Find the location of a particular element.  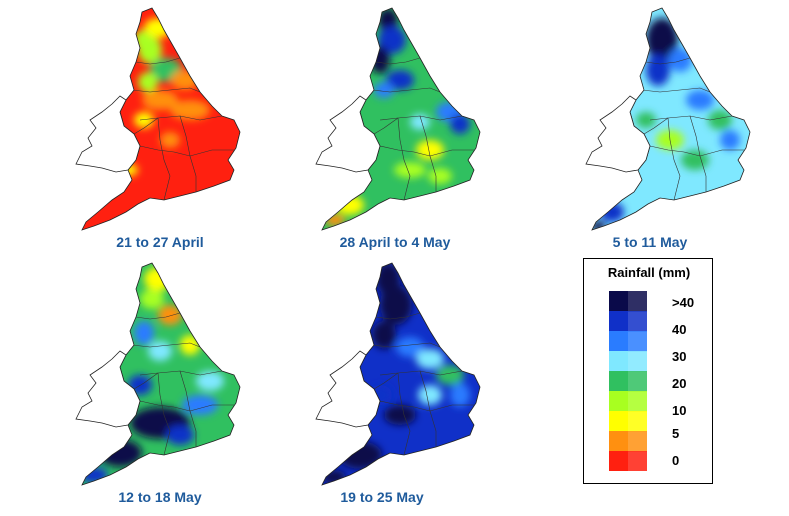

map-caption-1: 21 to 27 April is located at coordinates (160, 242).